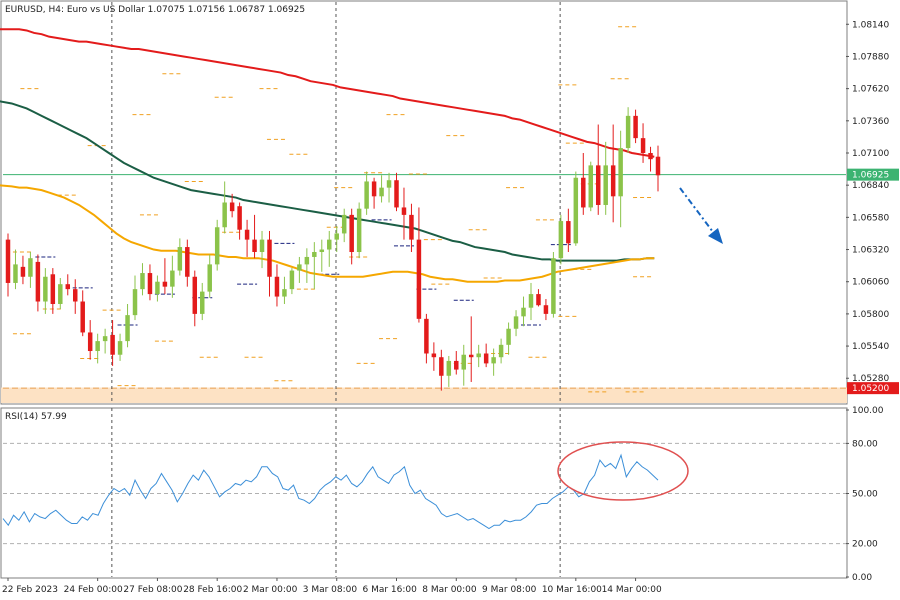  What do you see at coordinates (870, 154) in the screenshot?
I see `price-tick-label: 1.07100` at bounding box center [870, 154].